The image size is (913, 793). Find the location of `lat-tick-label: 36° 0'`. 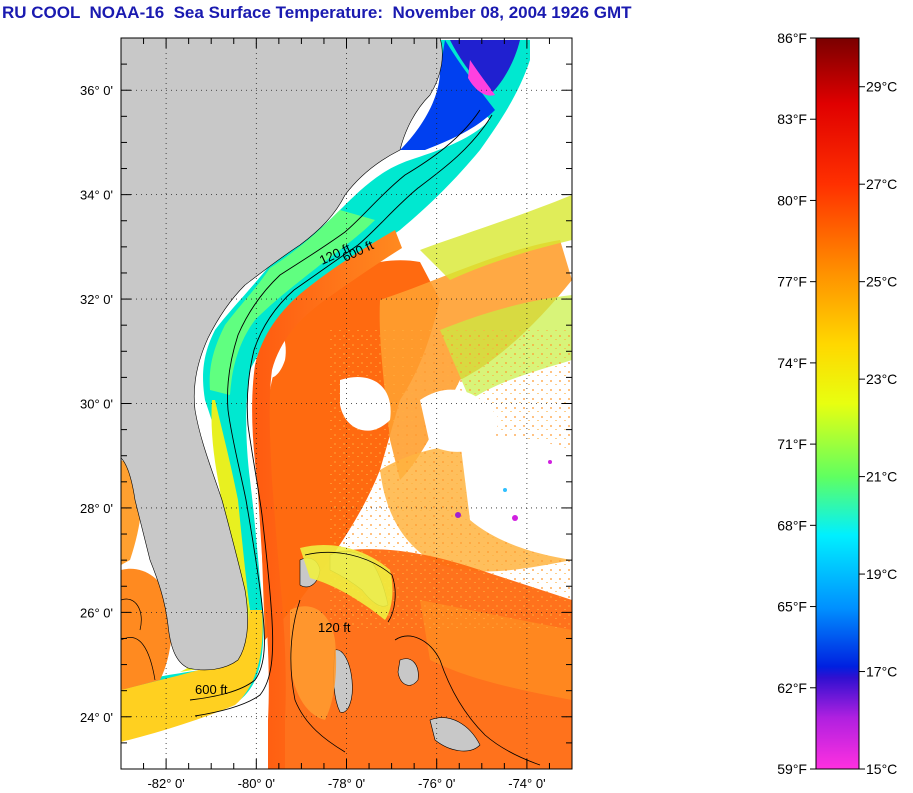

lat-tick-label: 36° 0' is located at coordinates (96, 90).